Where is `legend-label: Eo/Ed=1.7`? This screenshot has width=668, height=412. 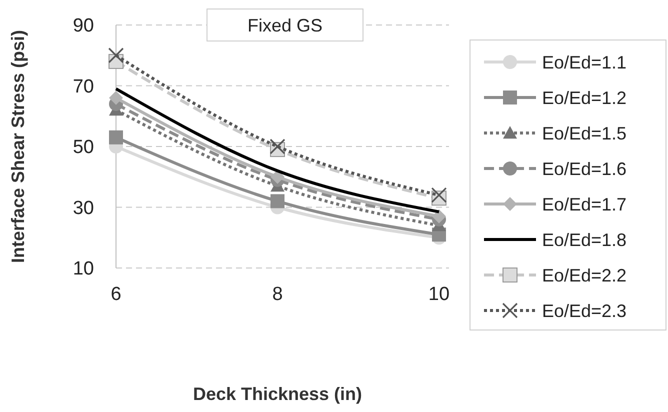
legend-label: Eo/Ed=1.7 is located at coordinates (584, 204).